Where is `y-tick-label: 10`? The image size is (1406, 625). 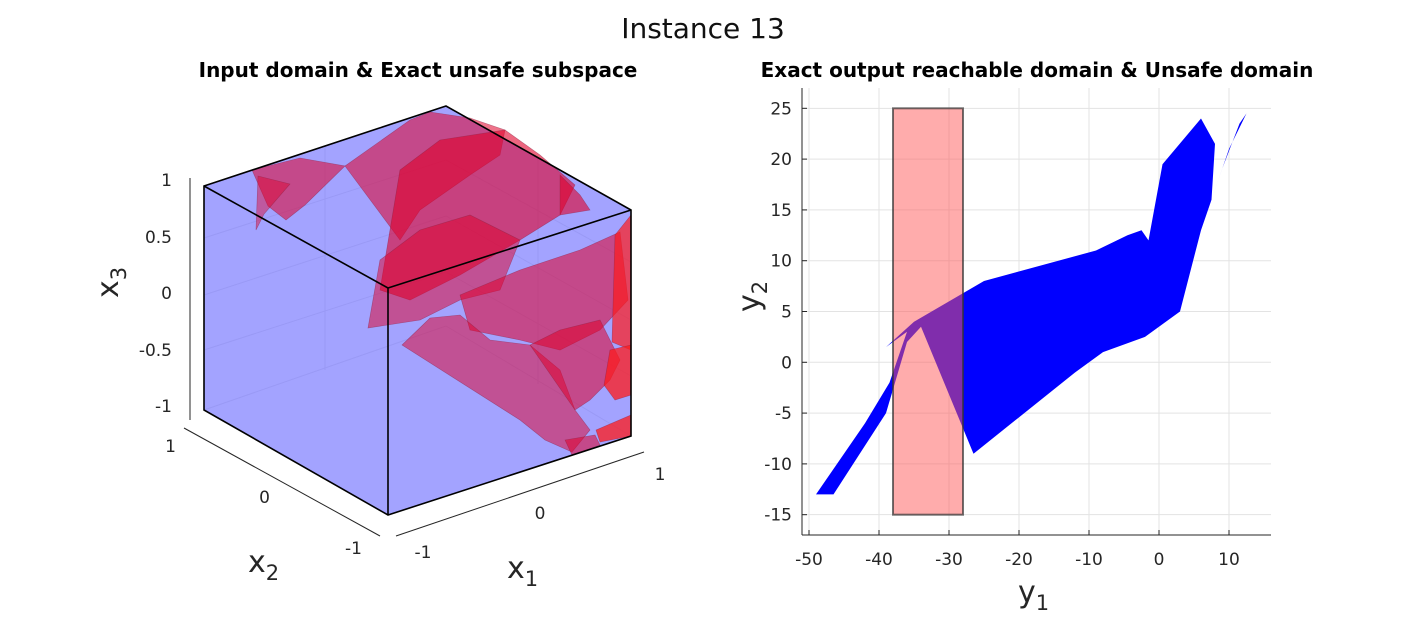 y-tick-label: 10 is located at coordinates (781, 262).